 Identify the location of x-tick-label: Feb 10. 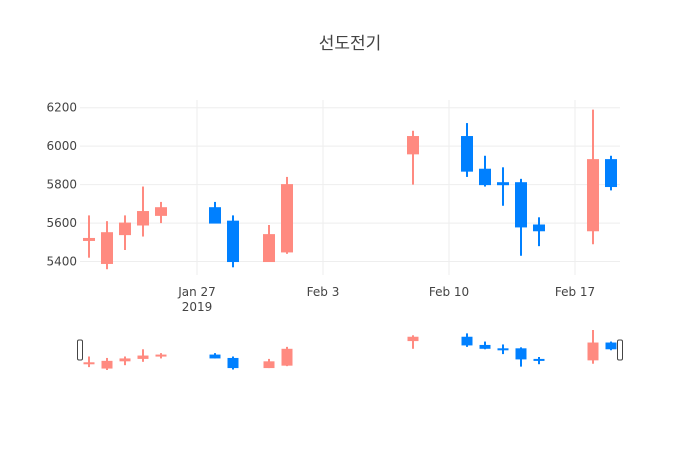
(449, 292).